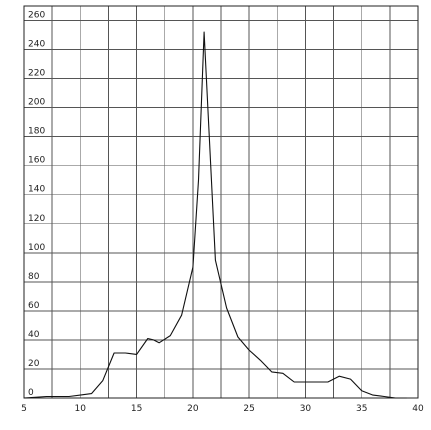  What do you see at coordinates (306, 409) in the screenshot?
I see `x-tick-label: 30` at bounding box center [306, 409].